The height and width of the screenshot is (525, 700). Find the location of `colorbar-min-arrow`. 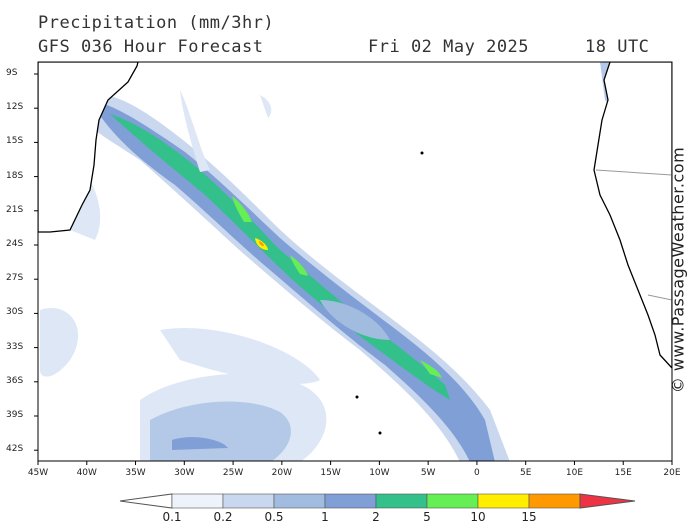

colorbar-min-arrow is located at coordinates (146, 501).